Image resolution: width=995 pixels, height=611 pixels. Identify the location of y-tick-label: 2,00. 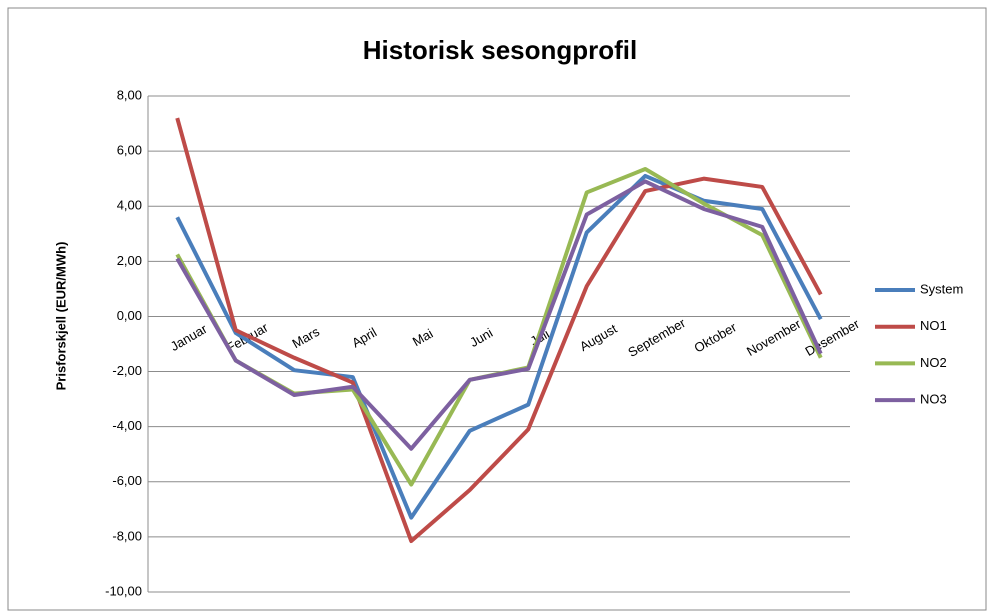
(129, 260).